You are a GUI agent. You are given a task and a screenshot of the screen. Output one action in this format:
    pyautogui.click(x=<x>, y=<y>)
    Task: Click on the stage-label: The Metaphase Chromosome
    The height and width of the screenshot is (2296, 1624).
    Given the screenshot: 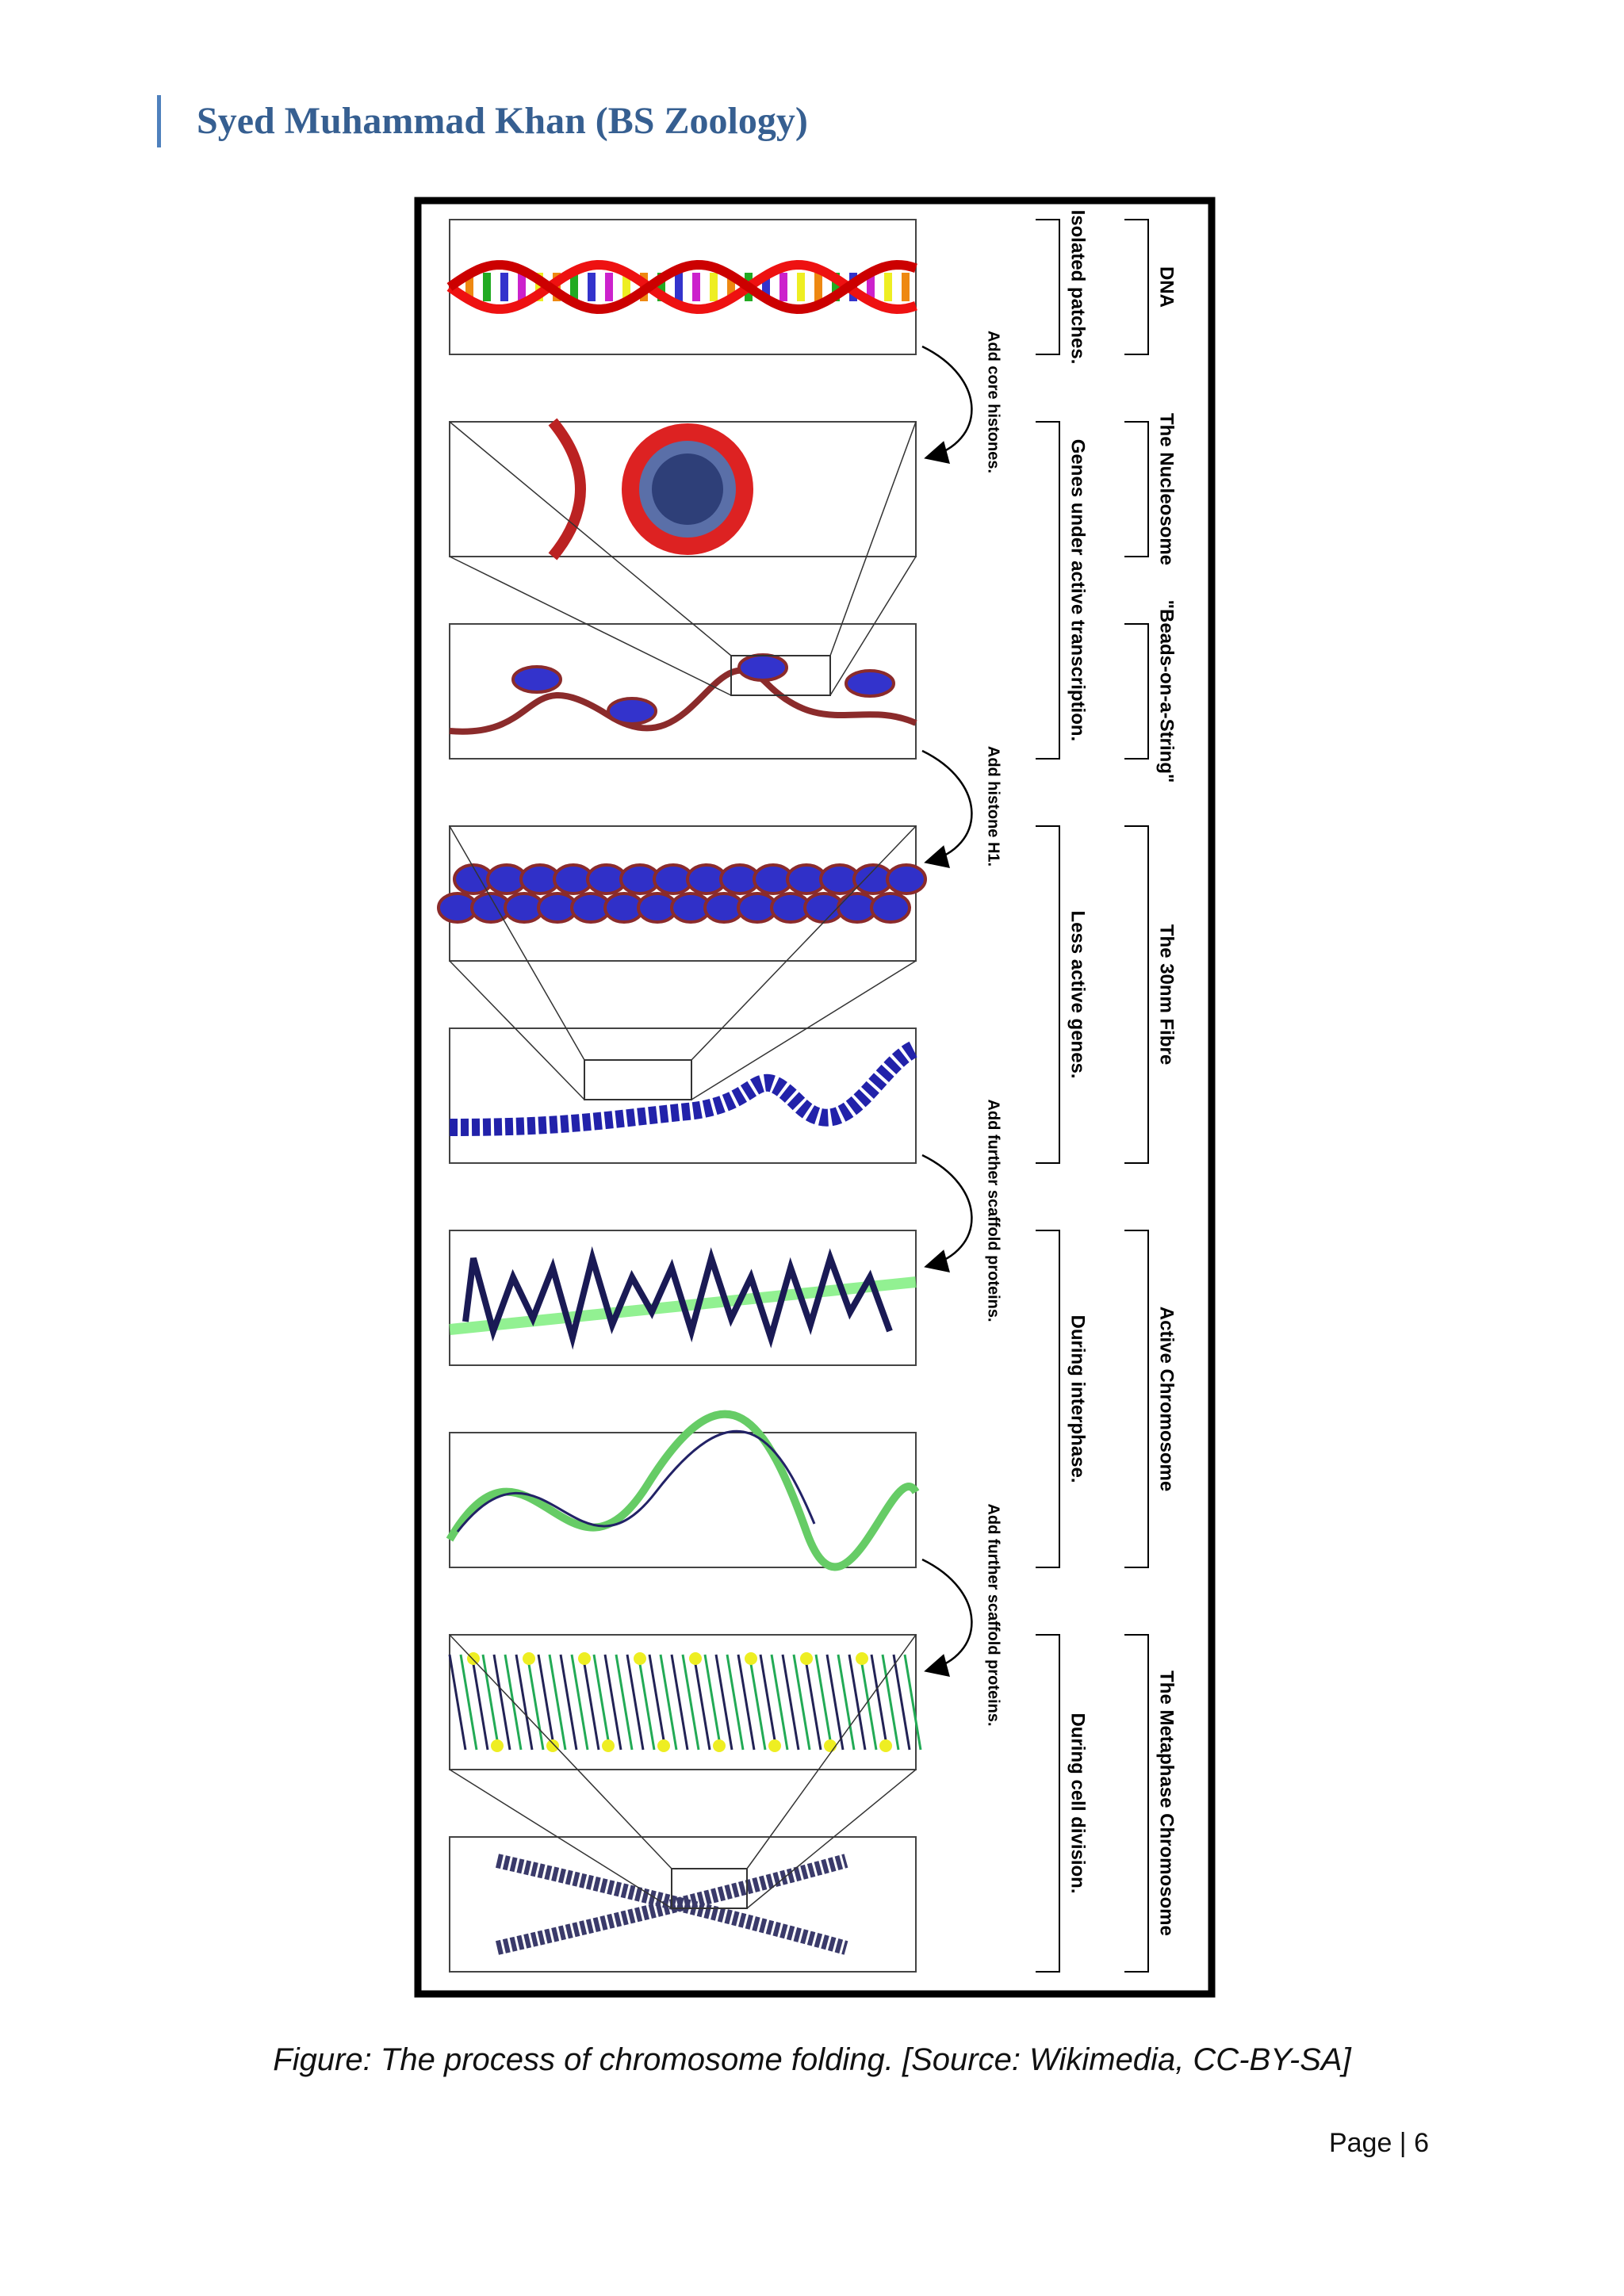 What is the action you would take?
    pyautogui.click(x=1167, y=1803)
    